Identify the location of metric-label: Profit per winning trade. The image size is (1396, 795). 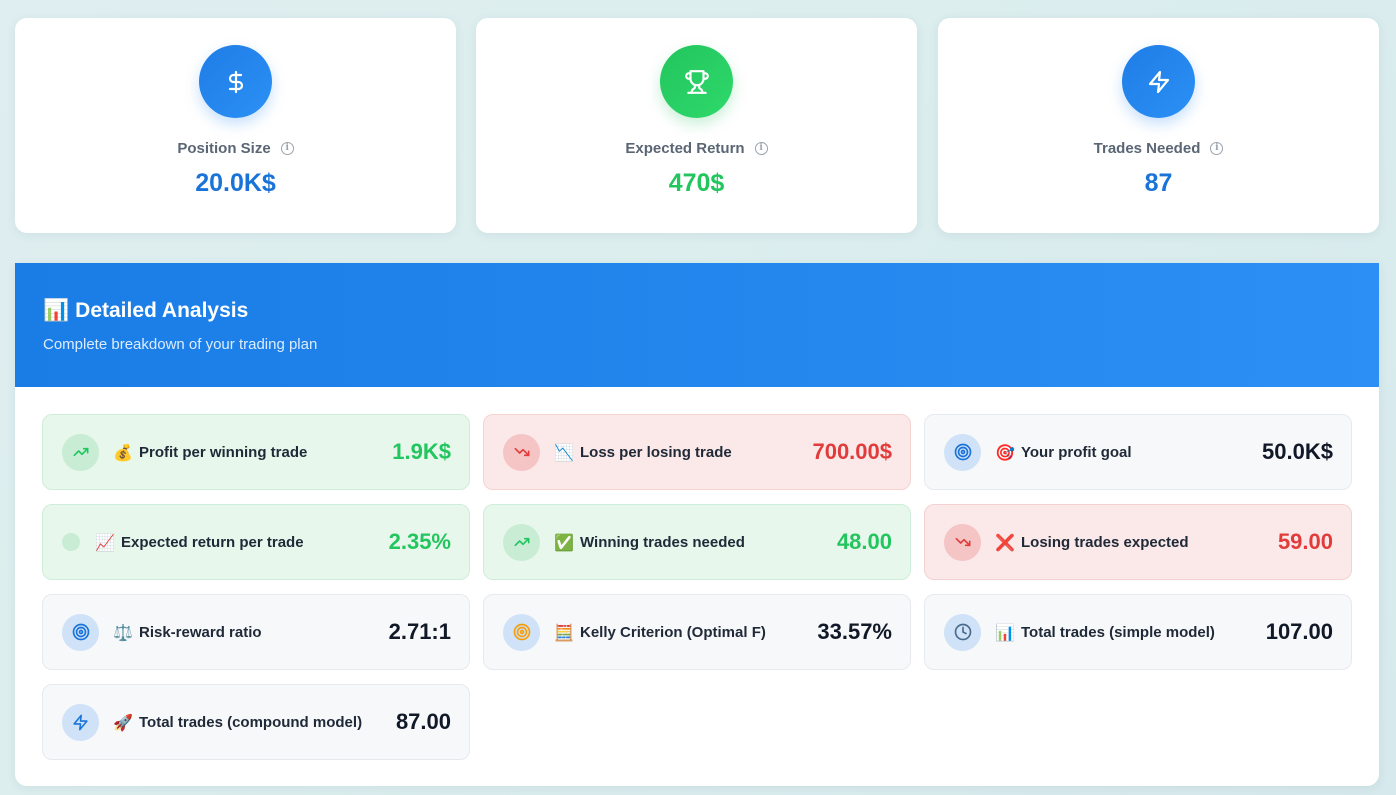
(223, 452).